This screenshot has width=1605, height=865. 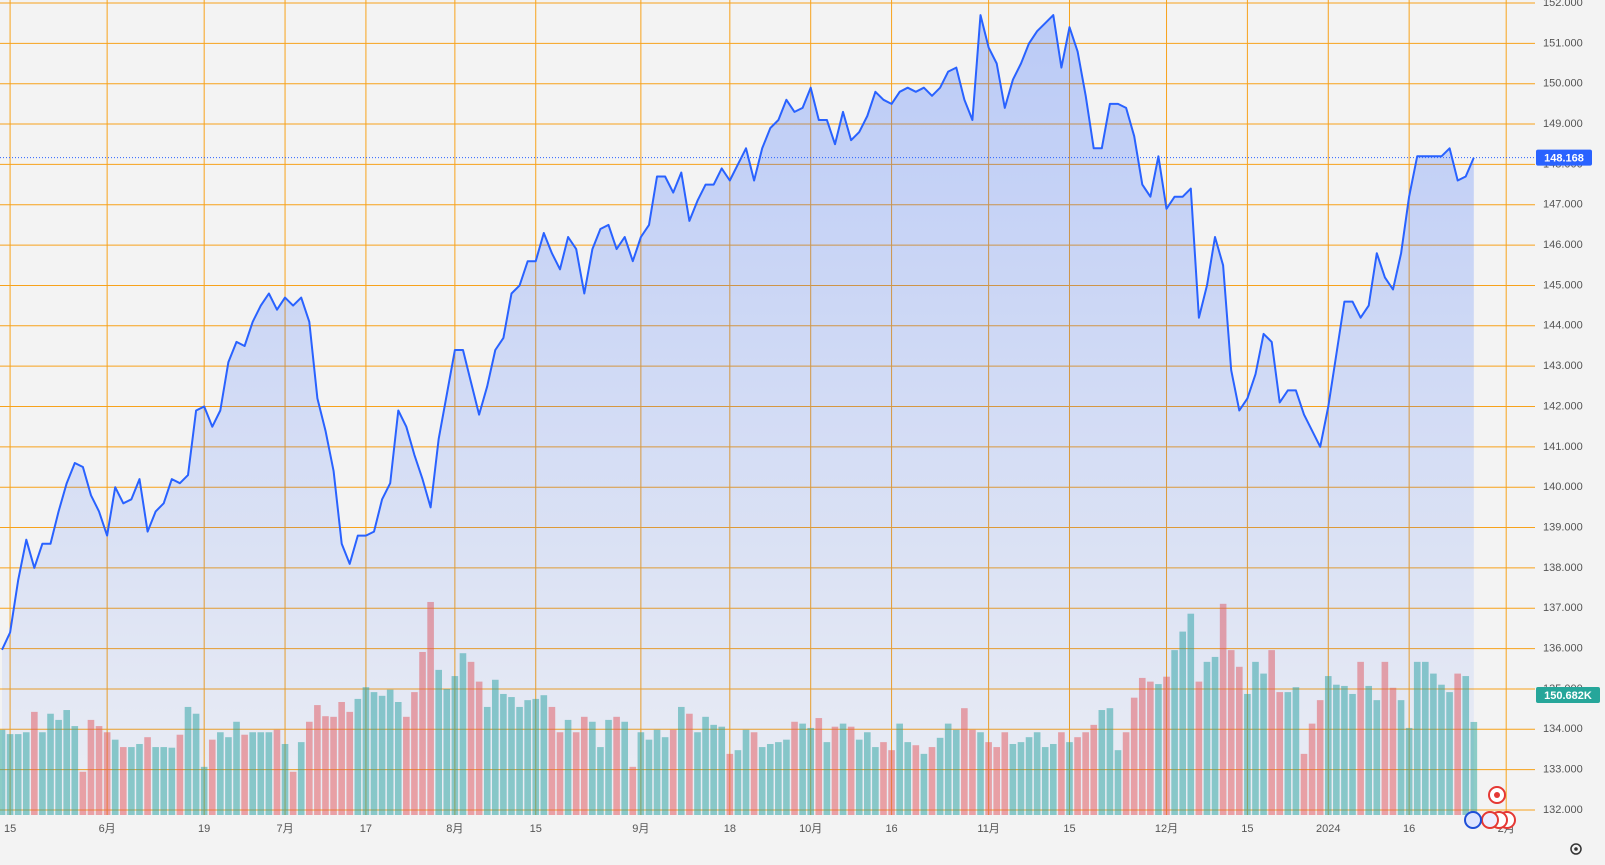 I want to click on y-tick-label: 133.000, so click(x=1563, y=770).